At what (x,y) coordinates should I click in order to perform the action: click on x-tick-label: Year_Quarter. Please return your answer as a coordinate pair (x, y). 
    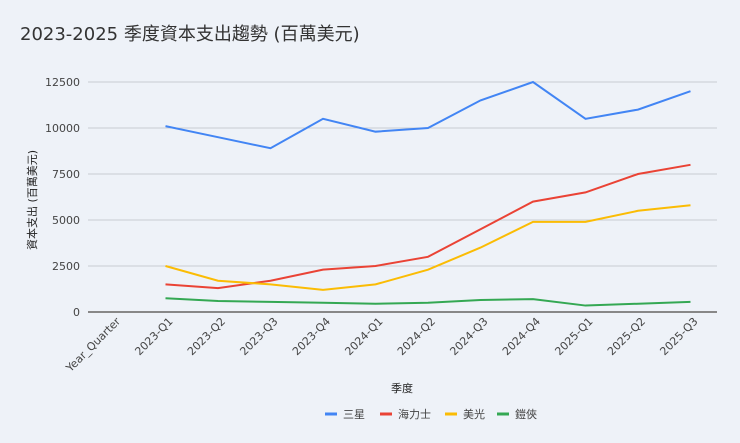
    Looking at the image, I should click on (93, 345).